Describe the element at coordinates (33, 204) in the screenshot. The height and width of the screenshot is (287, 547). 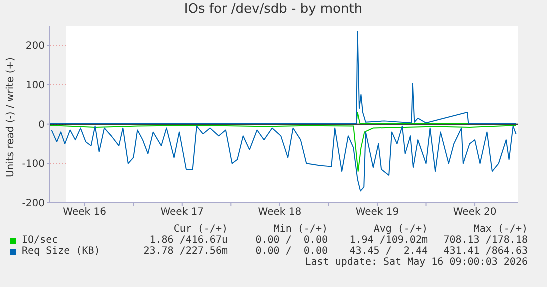
I see `y-tick-label: -200` at that location.